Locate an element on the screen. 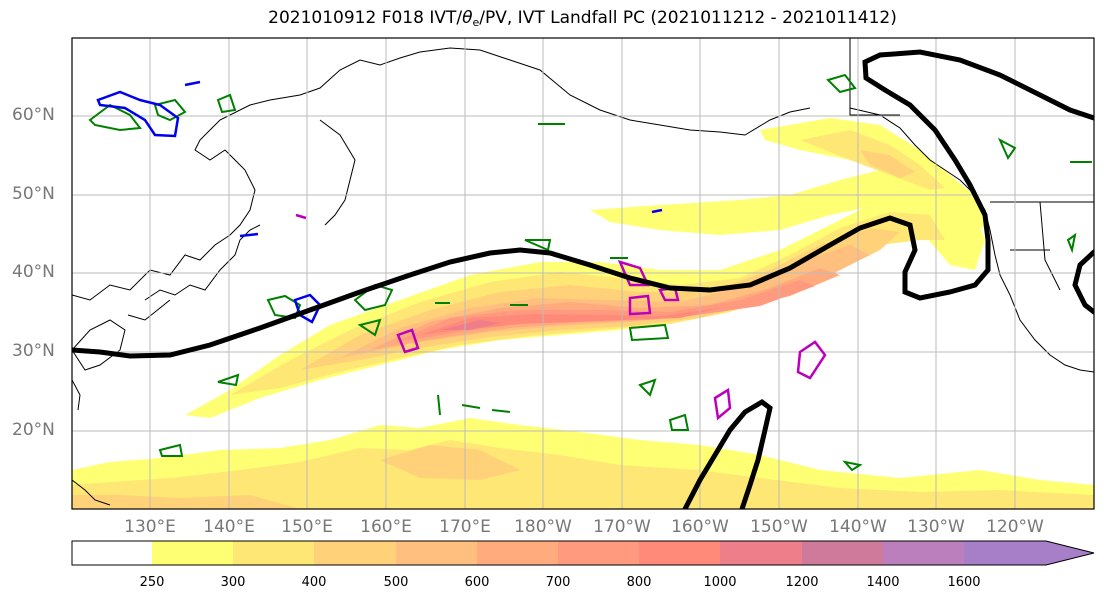  colorbar-tick-800: 800 is located at coordinates (639, 582).